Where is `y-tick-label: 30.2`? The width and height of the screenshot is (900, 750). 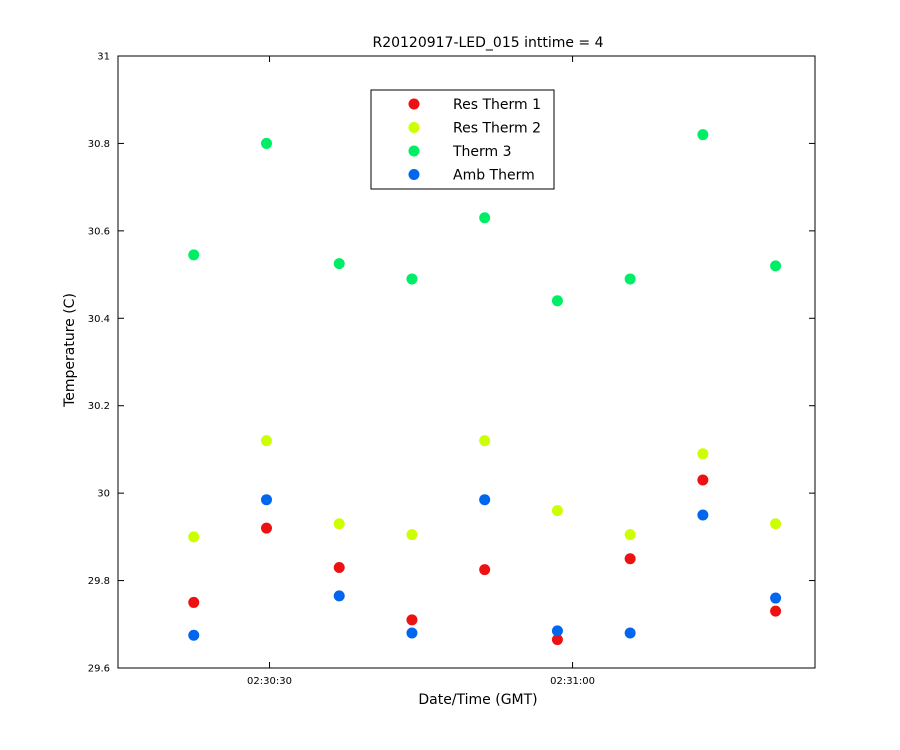
y-tick-label: 30.2 is located at coordinates (99, 406).